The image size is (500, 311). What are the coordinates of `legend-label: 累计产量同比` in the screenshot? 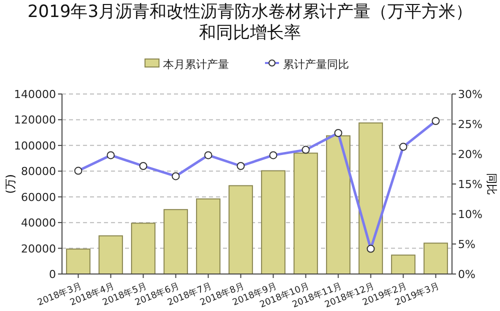 It's located at (316, 64).